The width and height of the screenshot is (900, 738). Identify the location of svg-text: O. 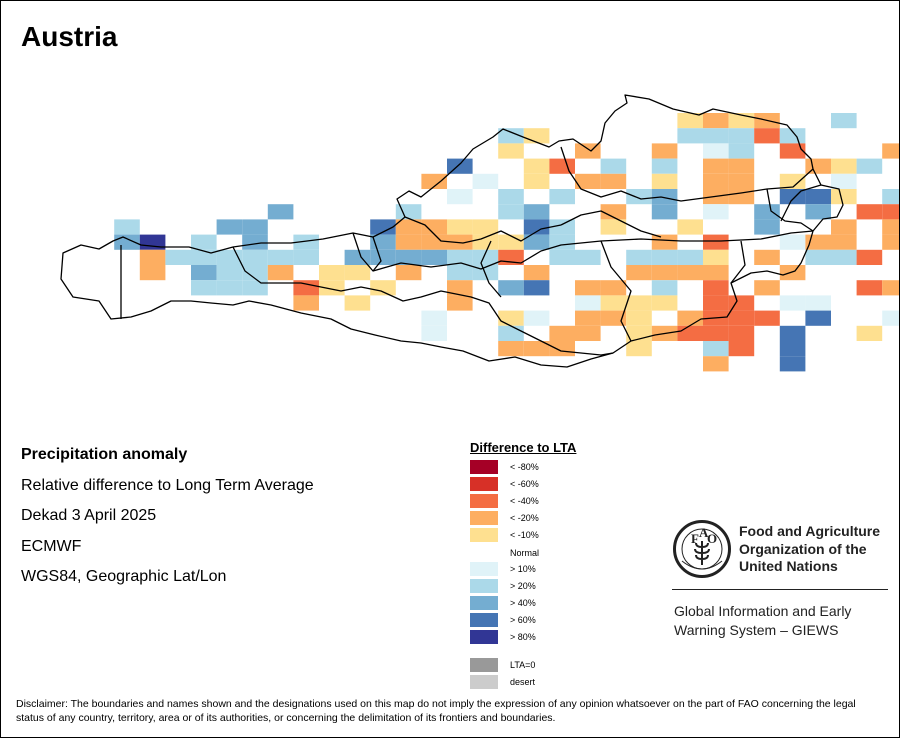
(712, 538).